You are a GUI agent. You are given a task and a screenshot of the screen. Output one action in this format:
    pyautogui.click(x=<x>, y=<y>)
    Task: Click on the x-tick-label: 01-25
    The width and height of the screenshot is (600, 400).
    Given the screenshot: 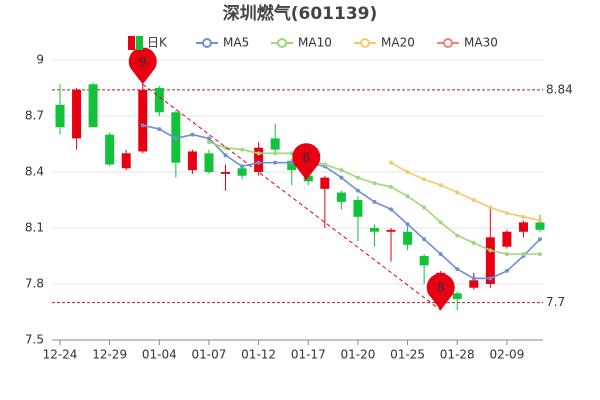 What is the action you would take?
    pyautogui.click(x=407, y=355)
    